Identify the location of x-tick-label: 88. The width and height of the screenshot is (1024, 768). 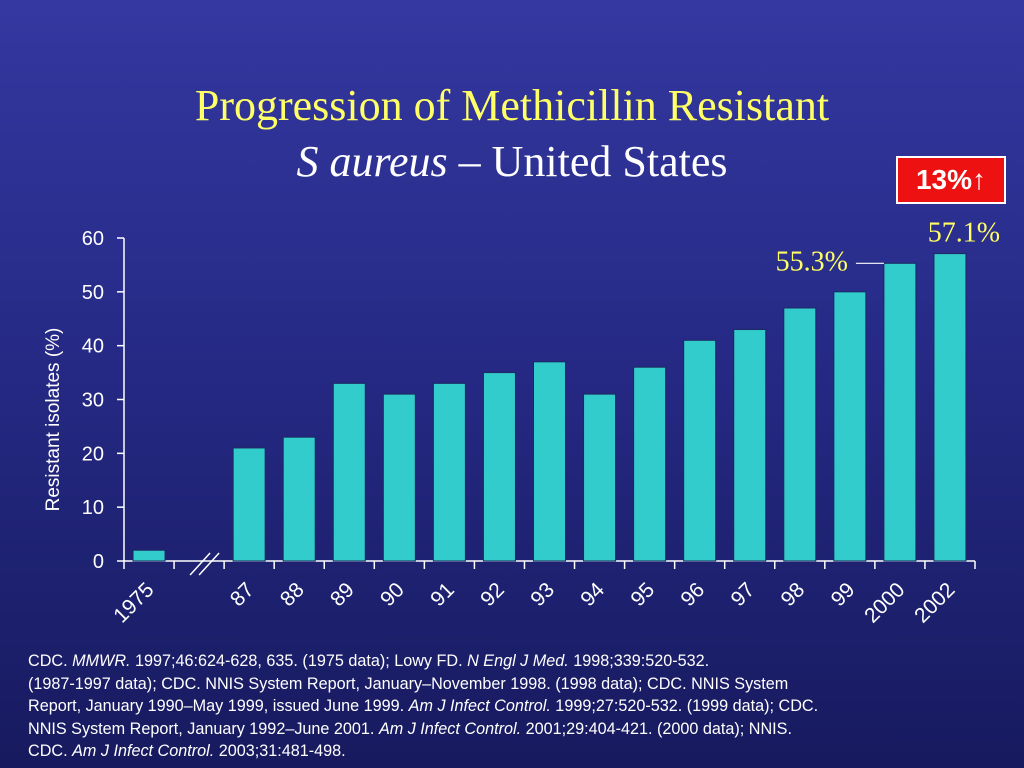
(292, 594).